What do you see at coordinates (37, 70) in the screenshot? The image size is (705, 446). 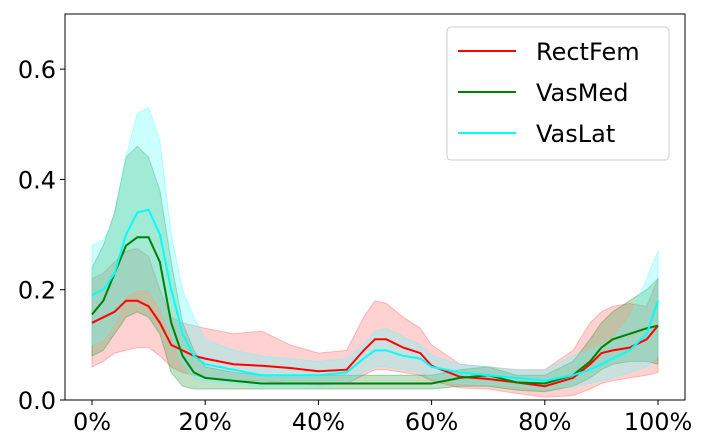 I see `y-tick-label: 0.6` at bounding box center [37, 70].